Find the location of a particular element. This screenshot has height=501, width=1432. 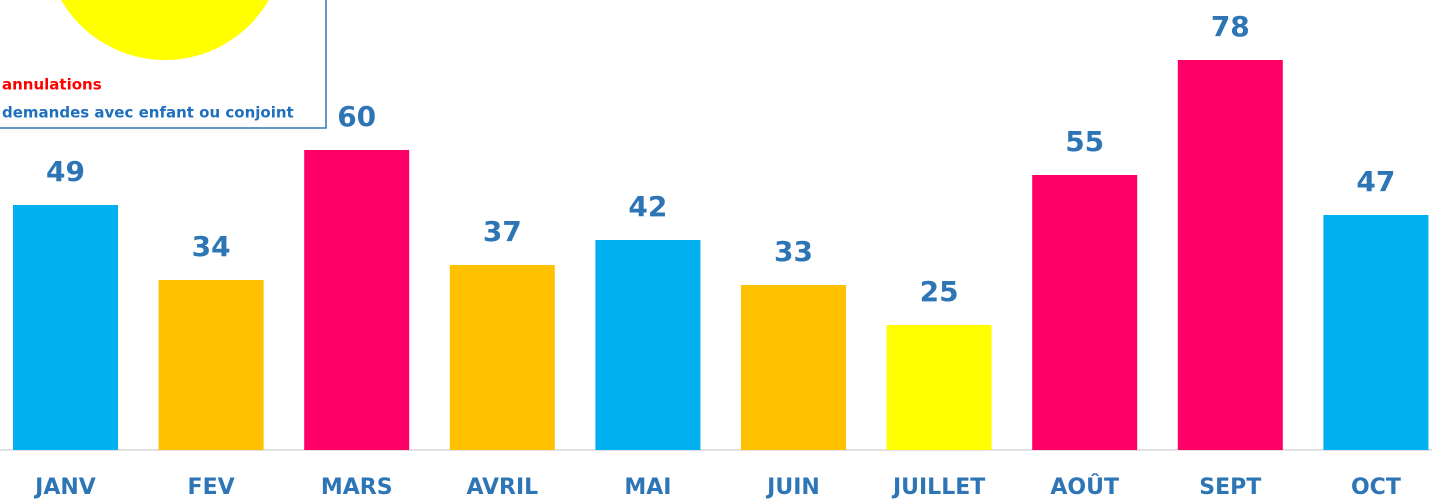

x-tick-label: JUILLET is located at coordinates (938, 487).